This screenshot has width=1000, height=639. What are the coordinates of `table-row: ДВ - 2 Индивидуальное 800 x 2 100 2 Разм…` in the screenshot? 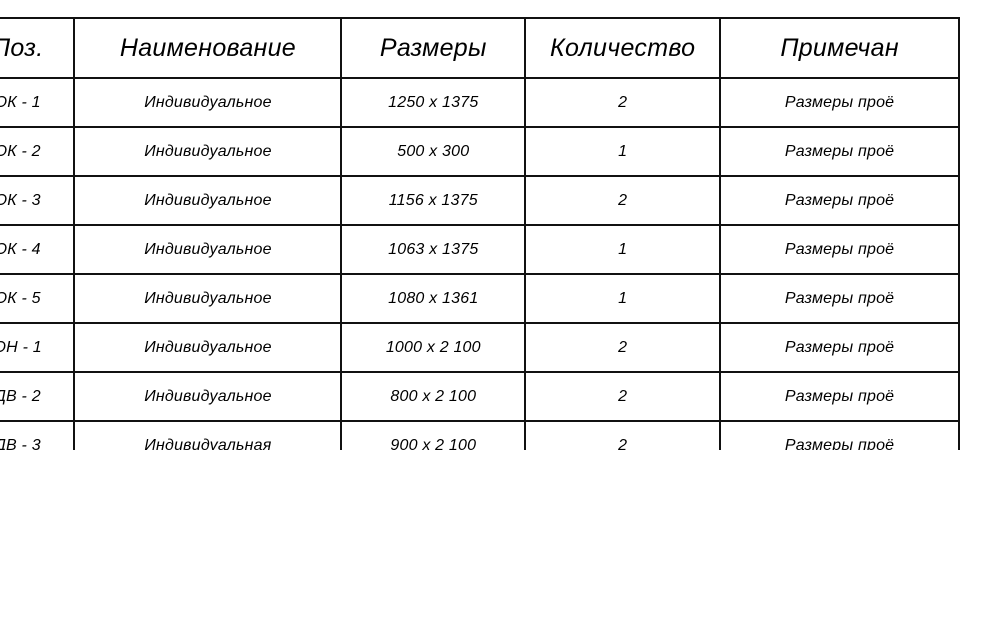 It's located at (480, 396).